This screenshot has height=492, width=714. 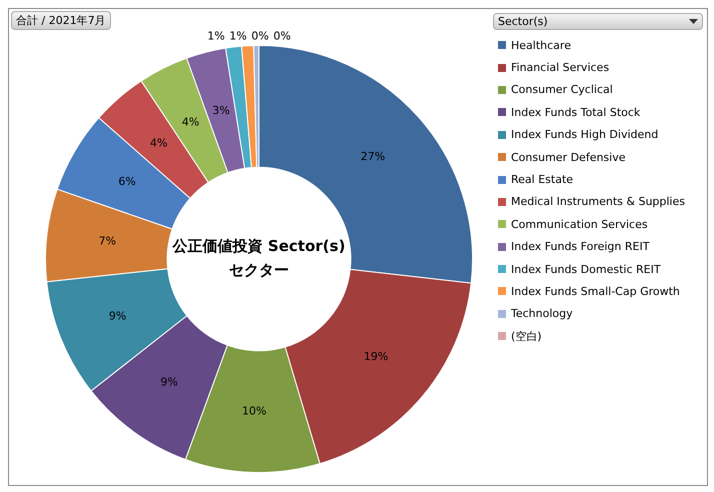 What do you see at coordinates (542, 313) in the screenshot?
I see `legend-label: Technology` at bounding box center [542, 313].